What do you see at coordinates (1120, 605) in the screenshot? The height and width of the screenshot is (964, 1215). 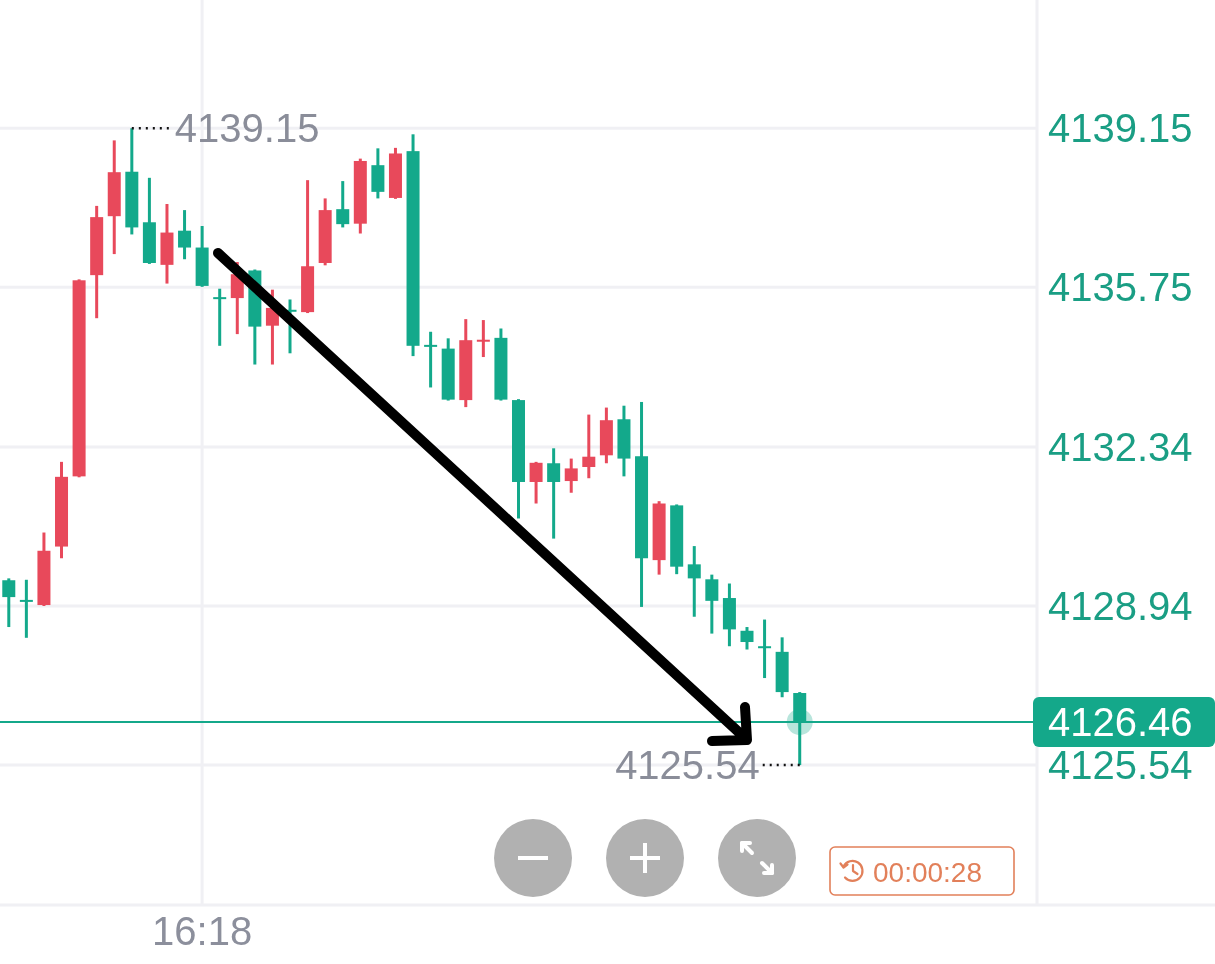 I see `y-tick-label: 4128.94` at bounding box center [1120, 605].